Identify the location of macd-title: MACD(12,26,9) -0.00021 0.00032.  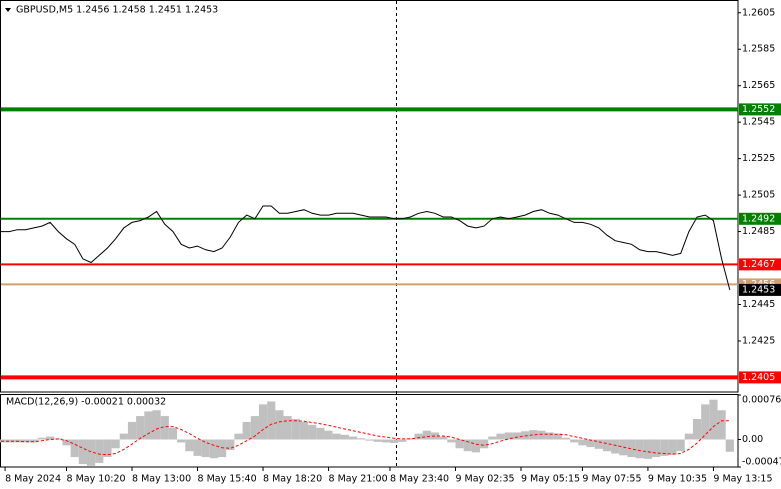
(86, 402).